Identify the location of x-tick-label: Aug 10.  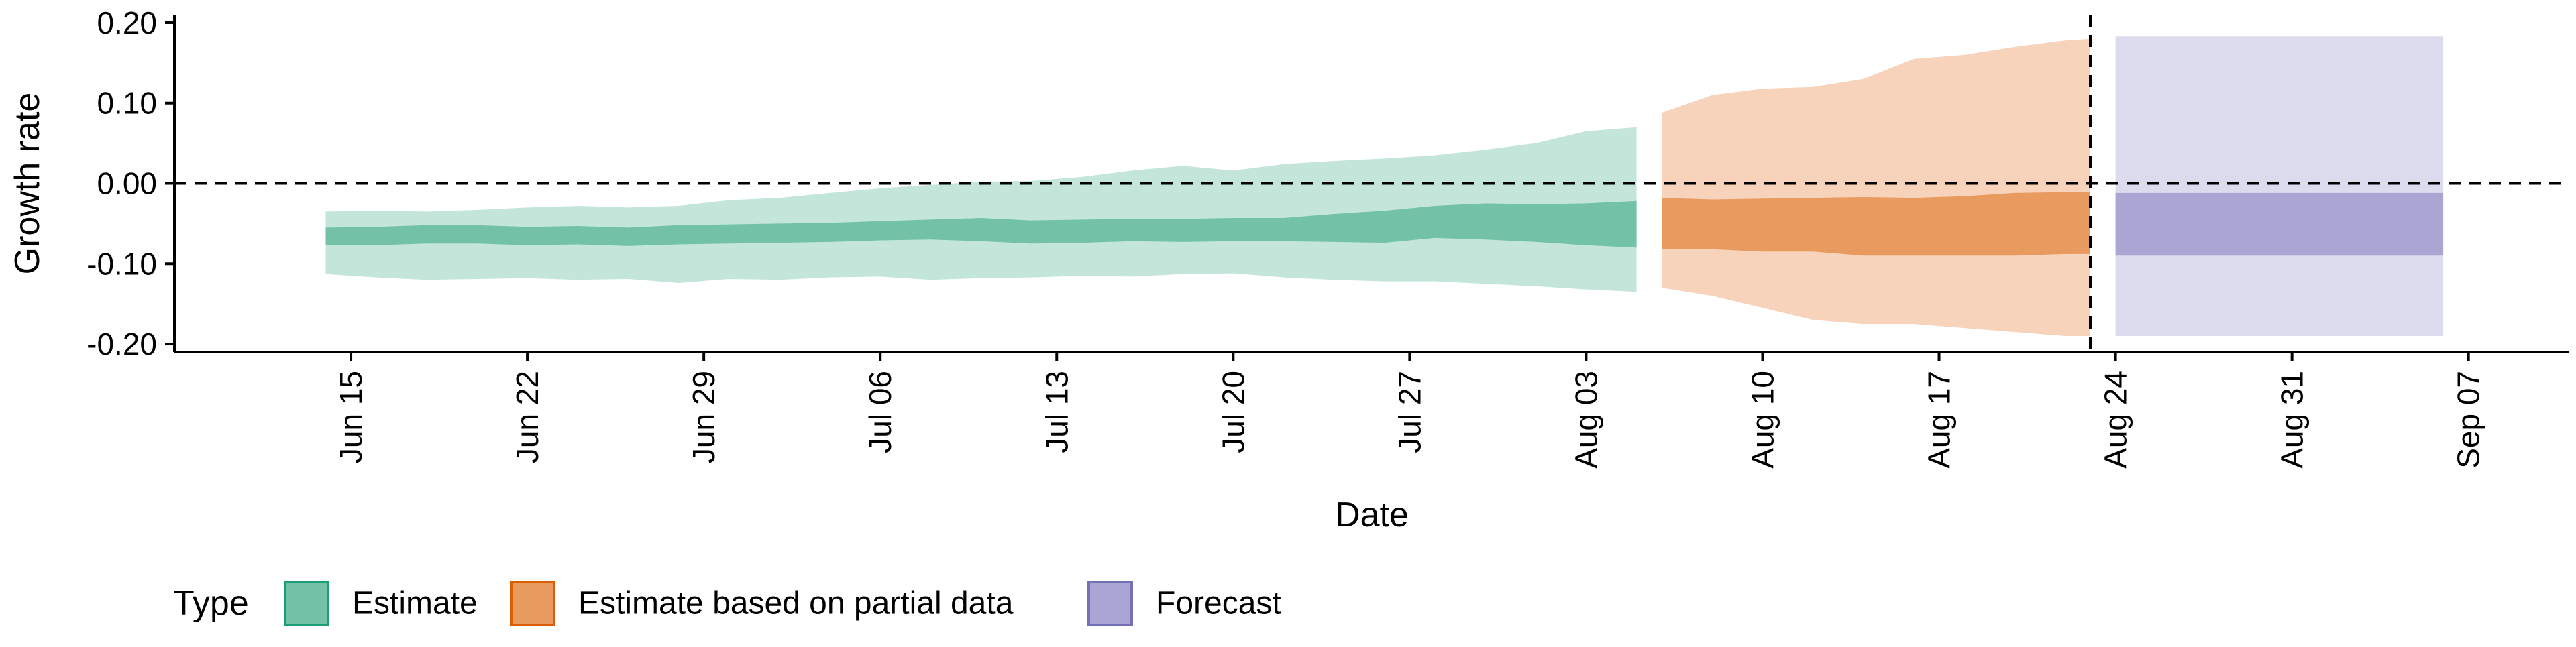
(1762, 420).